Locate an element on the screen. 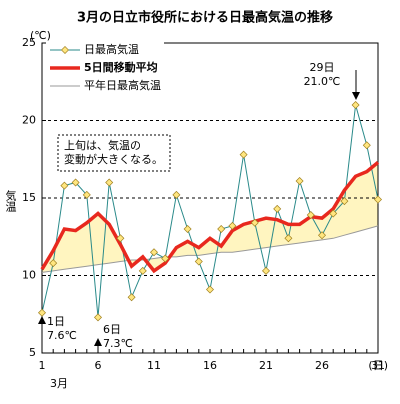 This screenshot has height=404, width=400. annotation: 29日 is located at coordinates (322, 67).